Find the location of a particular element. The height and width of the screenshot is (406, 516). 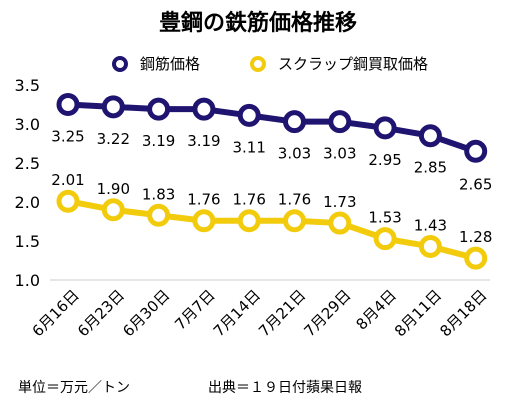

data-label: 2.95 is located at coordinates (384, 160).